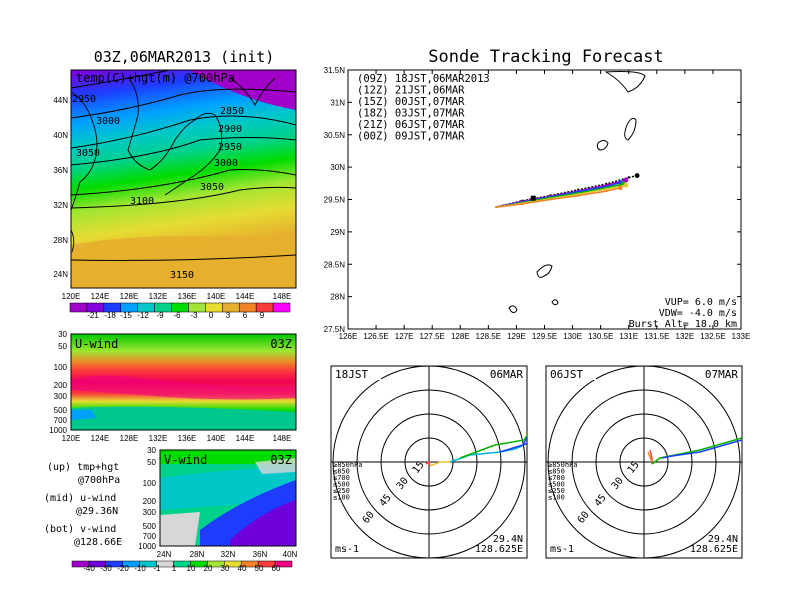 This screenshot has height=612, width=792. Describe the element at coordinates (106, 568) in the screenshot. I see `colorbar-label: -30` at that location.